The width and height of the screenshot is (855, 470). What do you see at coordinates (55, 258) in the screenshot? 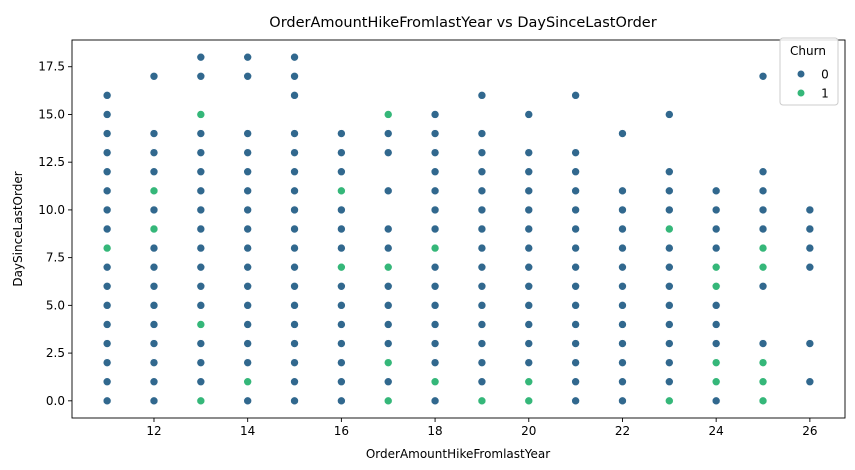
I see `y-tick-label: 7.5` at bounding box center [55, 258].